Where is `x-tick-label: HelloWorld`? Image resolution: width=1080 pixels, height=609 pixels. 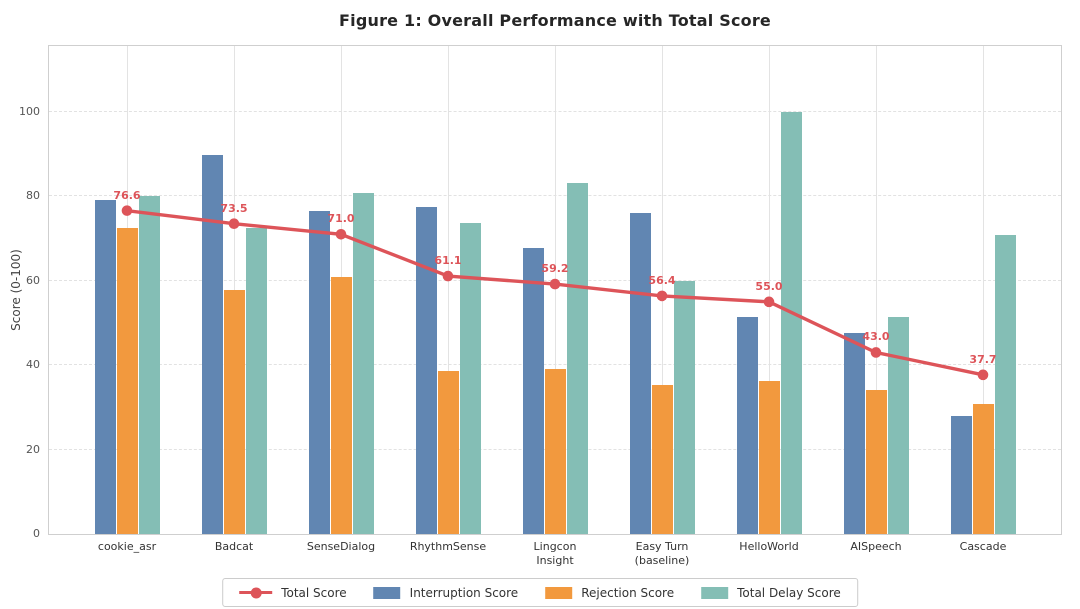 x-tick-label: HelloWorld is located at coordinates (769, 546).